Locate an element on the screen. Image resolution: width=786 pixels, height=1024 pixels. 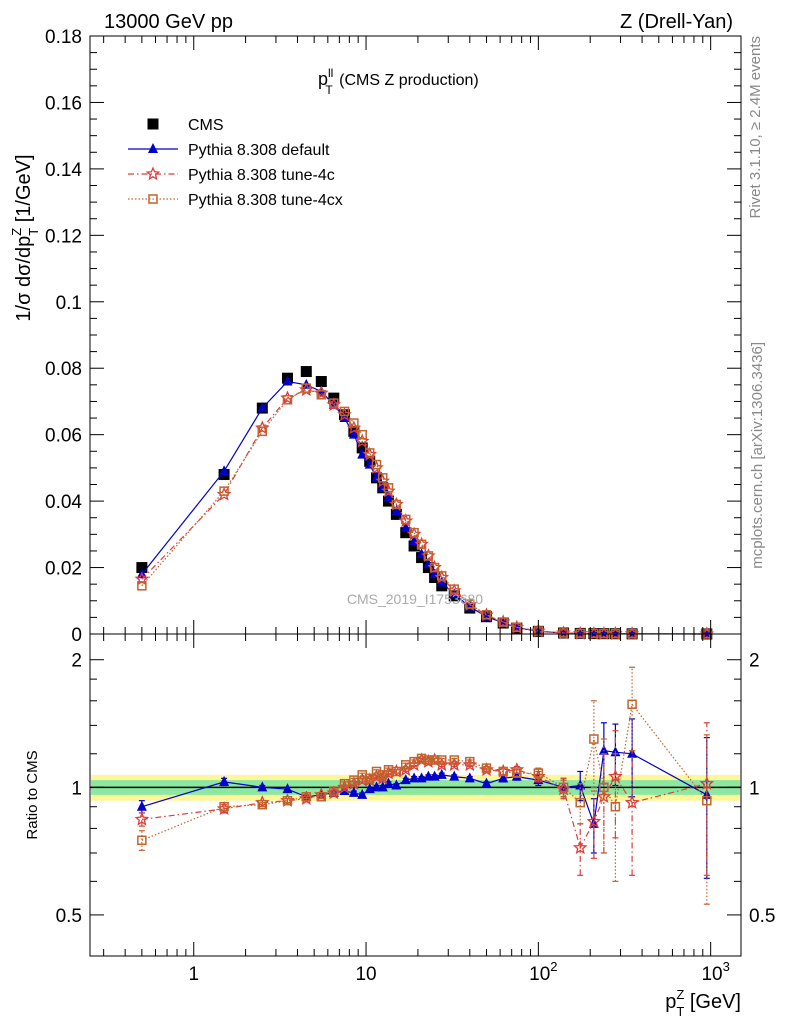
ratio-y-tick-label-right: 1 is located at coordinates (754, 788).